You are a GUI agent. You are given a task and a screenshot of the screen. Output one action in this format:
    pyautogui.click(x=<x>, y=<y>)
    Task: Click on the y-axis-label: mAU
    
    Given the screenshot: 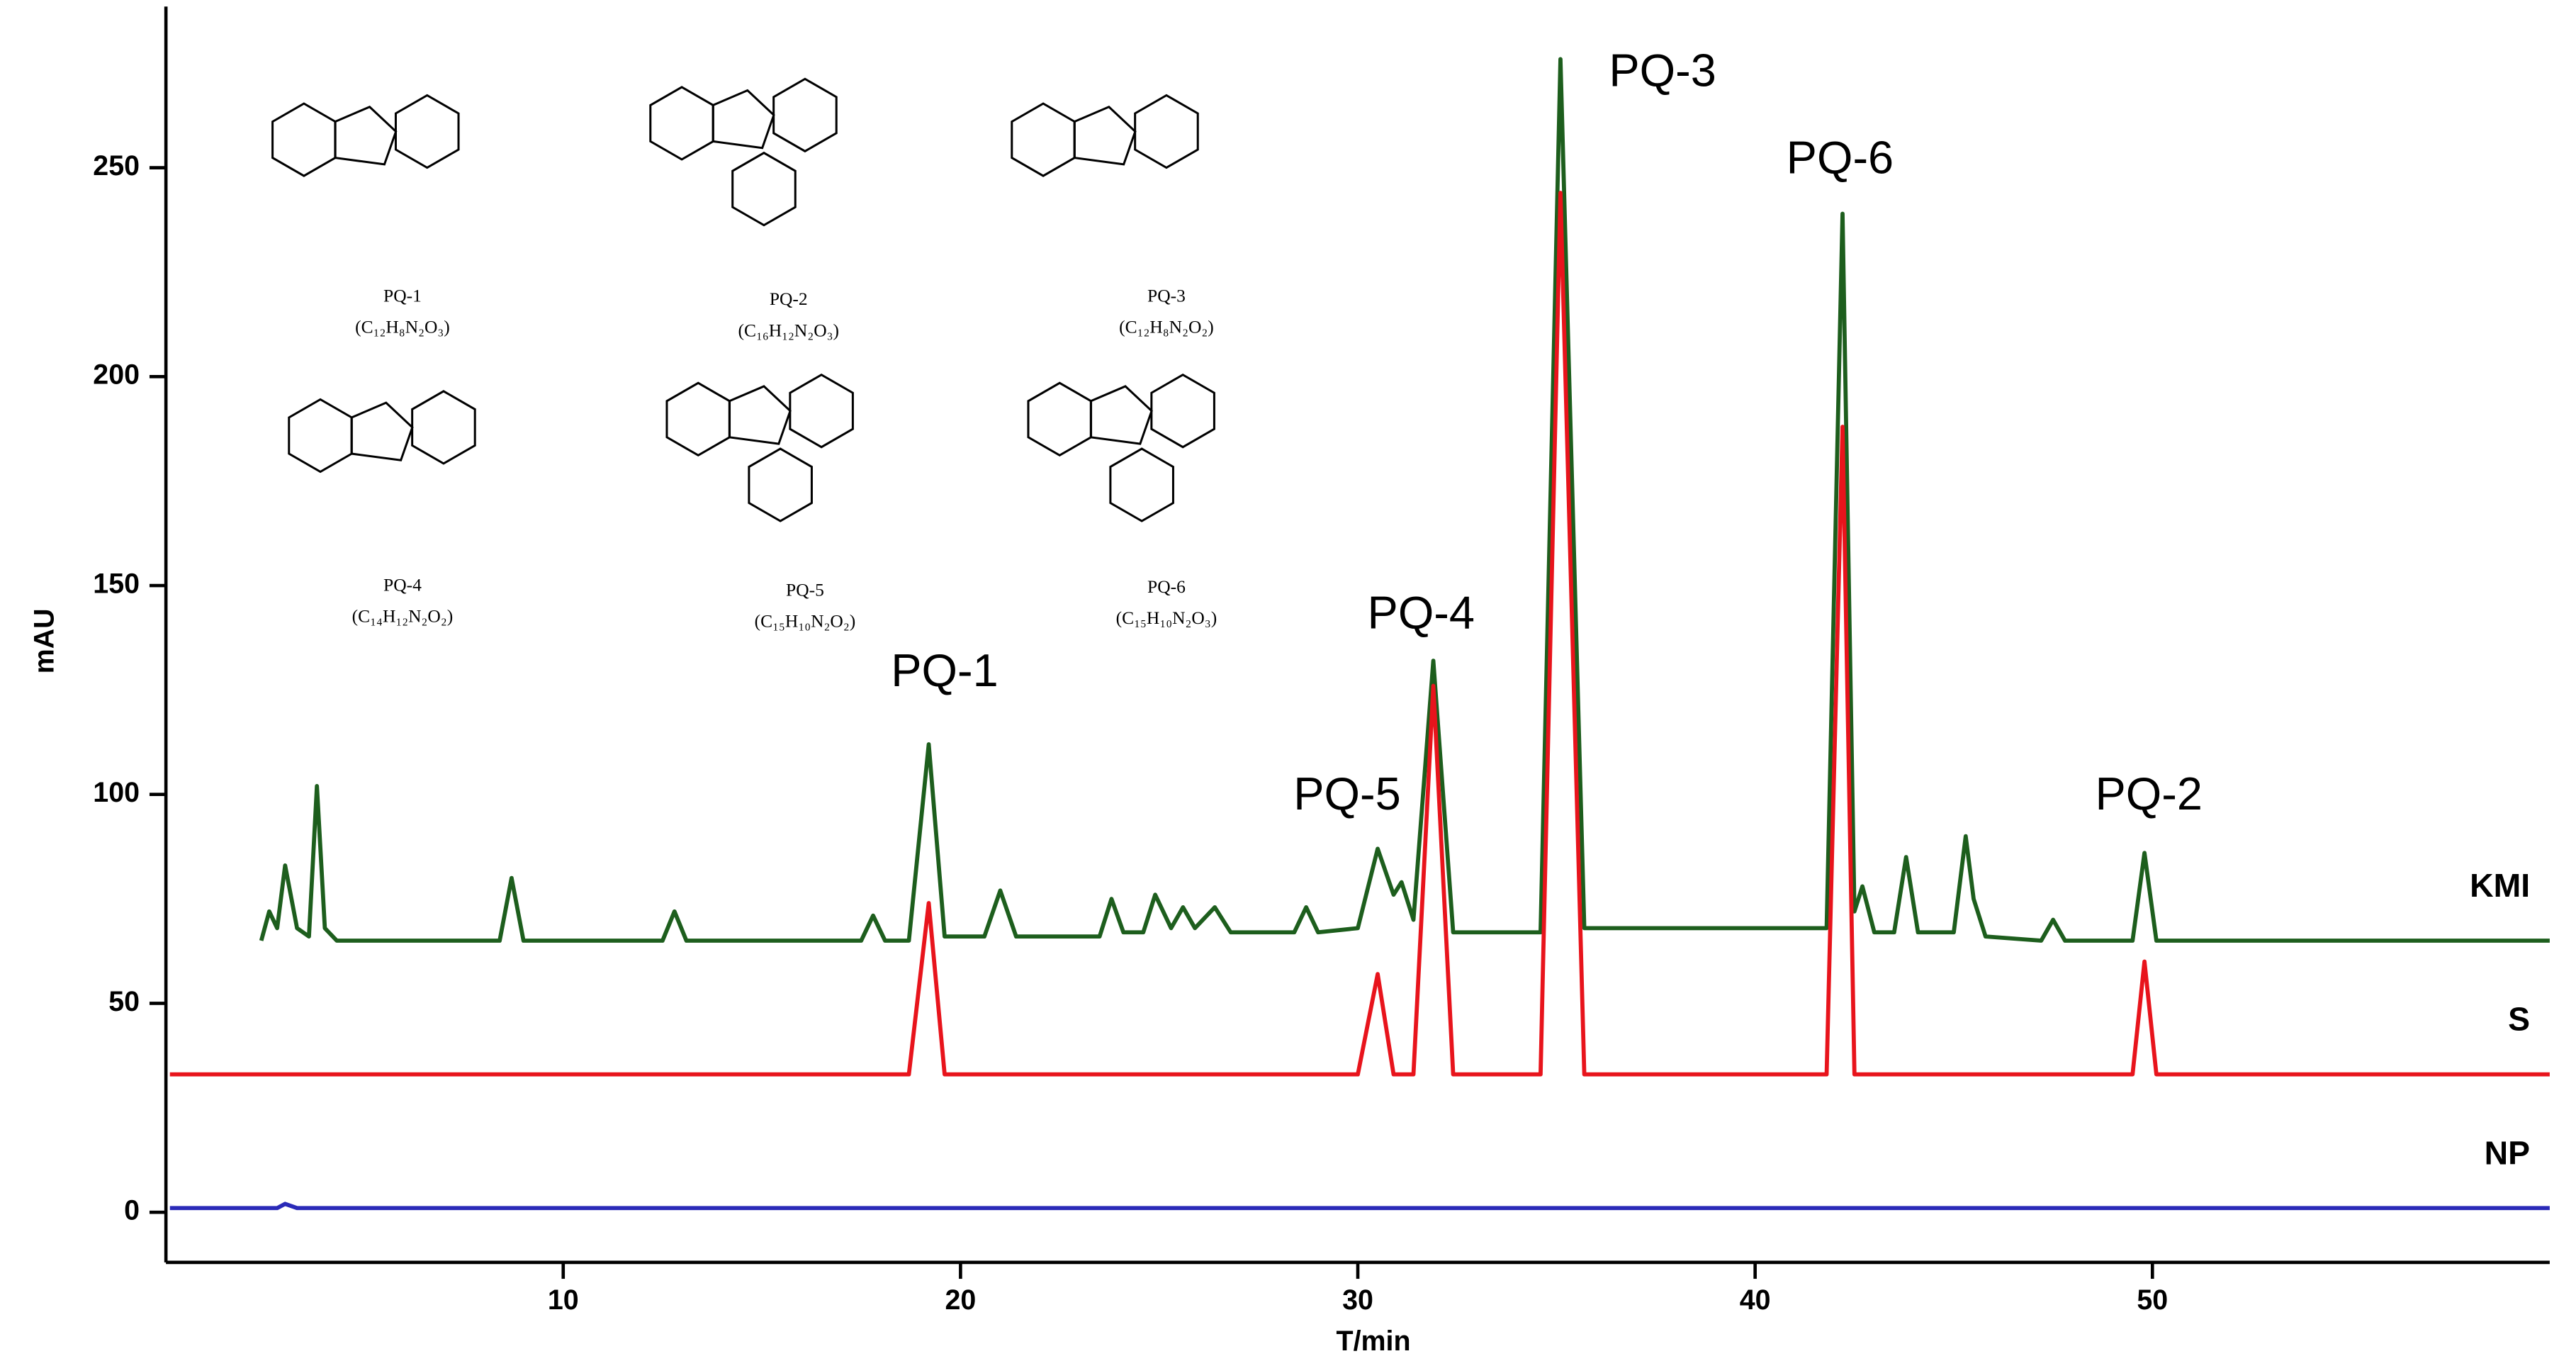 What is the action you would take?
    pyautogui.click(x=44, y=641)
    